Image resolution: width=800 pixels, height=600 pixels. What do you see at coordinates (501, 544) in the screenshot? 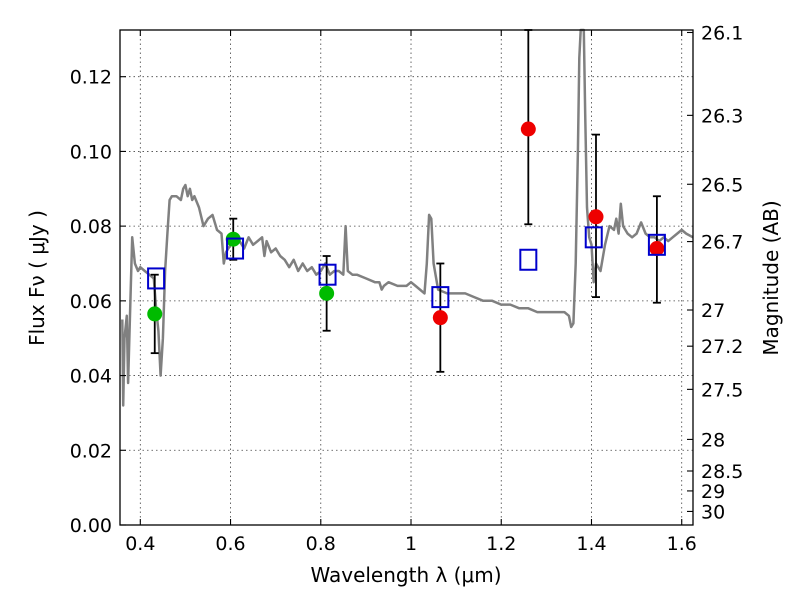
I see `x-tick-label: 1.2` at bounding box center [501, 544].